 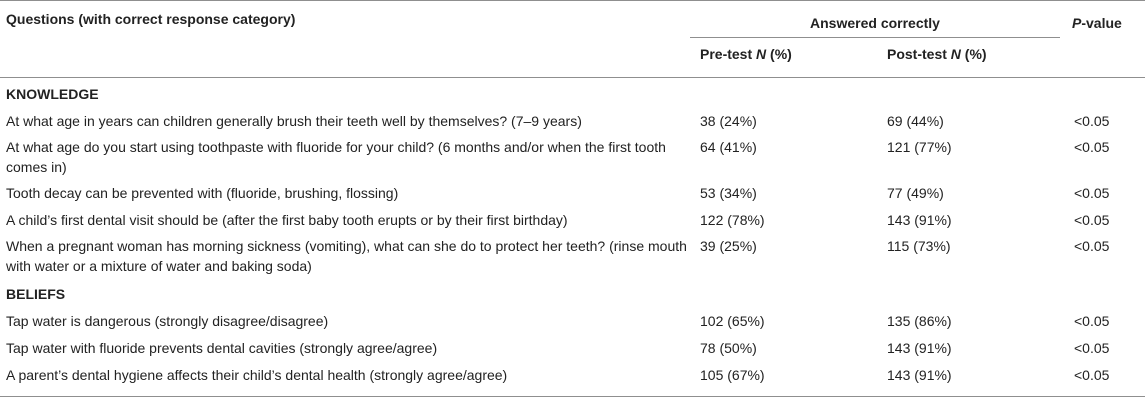 I want to click on table-row-pretest: 102 (65%), so click(x=732, y=321).